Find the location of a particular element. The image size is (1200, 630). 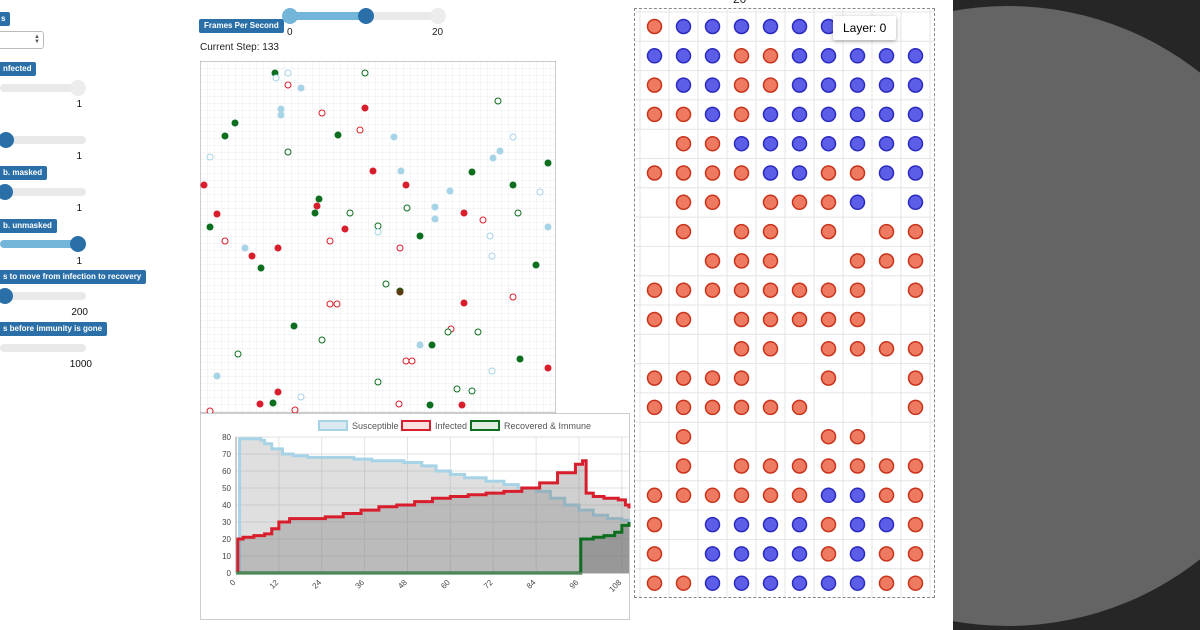

spinner-icon: ▲ ▼ is located at coordinates (37, 39).